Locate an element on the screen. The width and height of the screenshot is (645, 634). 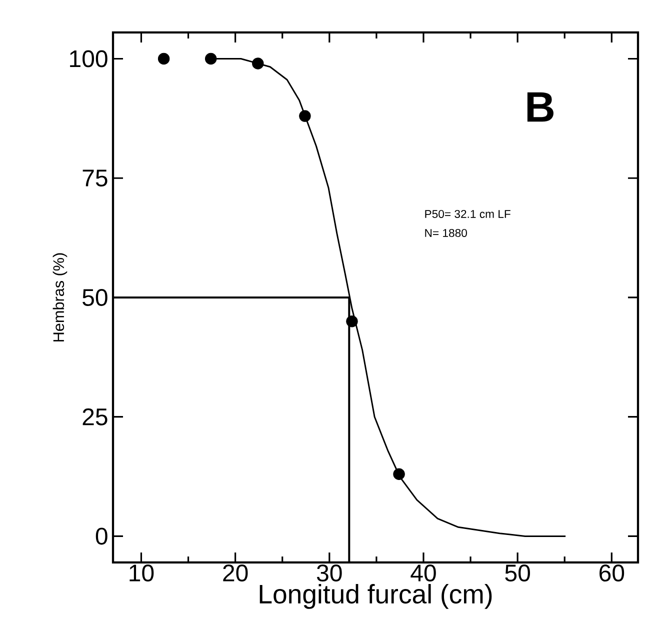
annotation: N= 1880 is located at coordinates (446, 232).